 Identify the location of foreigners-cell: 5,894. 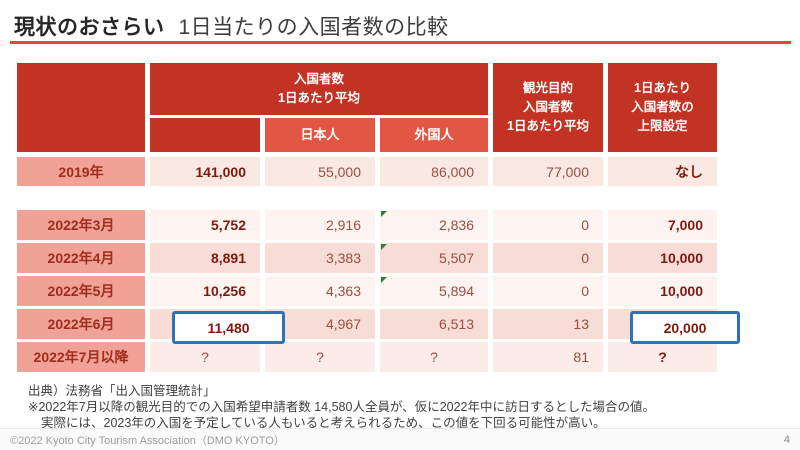
(434, 291).